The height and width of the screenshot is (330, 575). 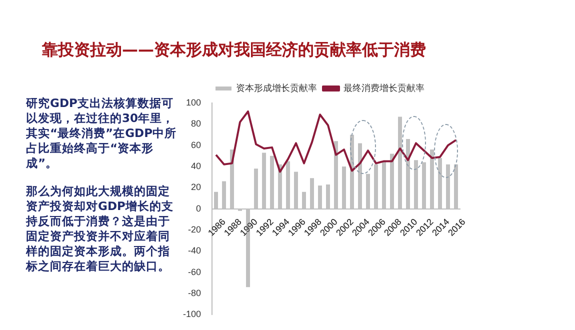 I want to click on y-tick-label: 0, so click(x=199, y=208).